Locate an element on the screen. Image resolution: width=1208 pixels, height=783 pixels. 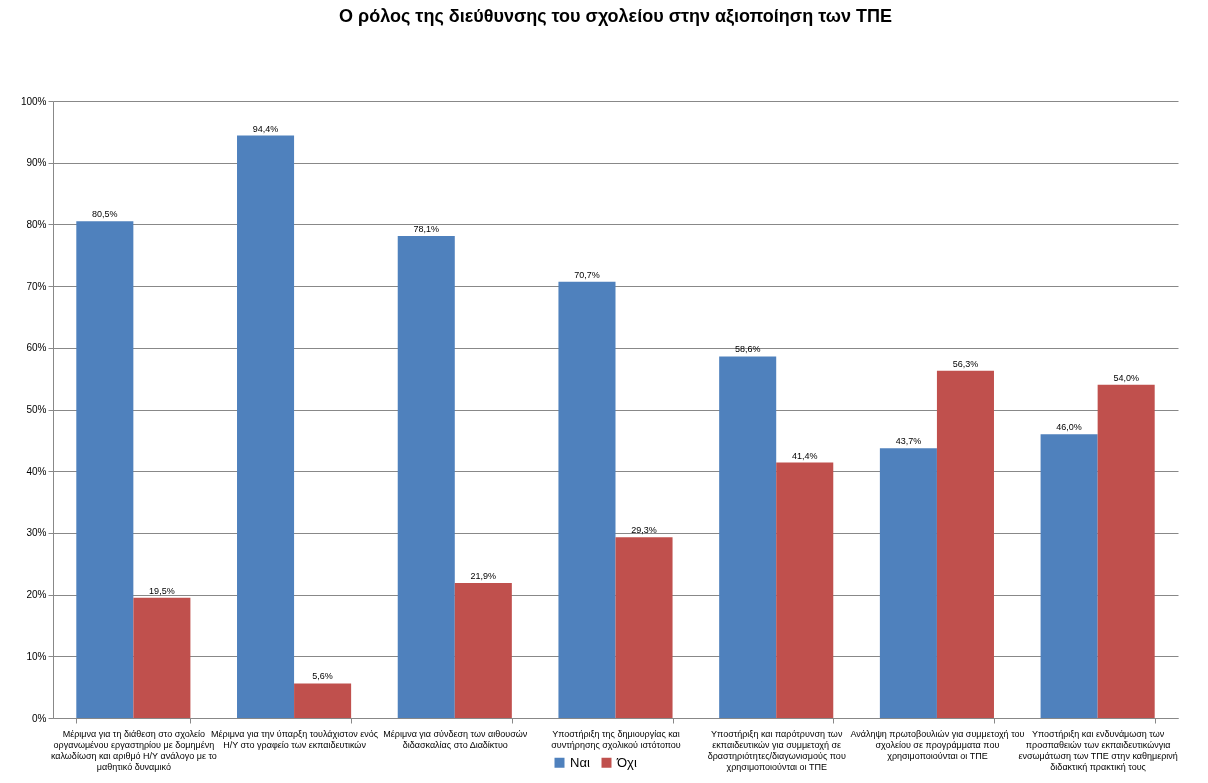
data-label: 58,6% is located at coordinates (747, 349).